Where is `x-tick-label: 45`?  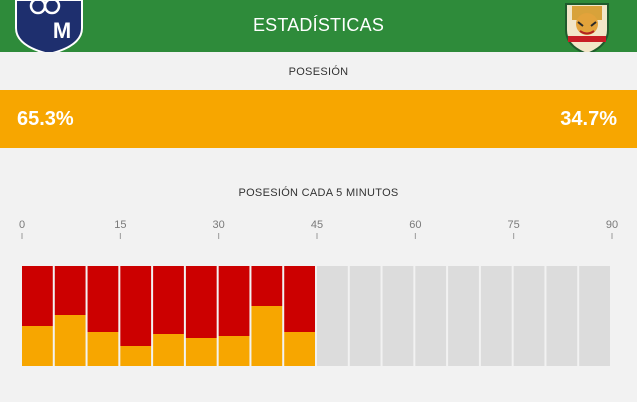 x-tick-label: 45 is located at coordinates (317, 225).